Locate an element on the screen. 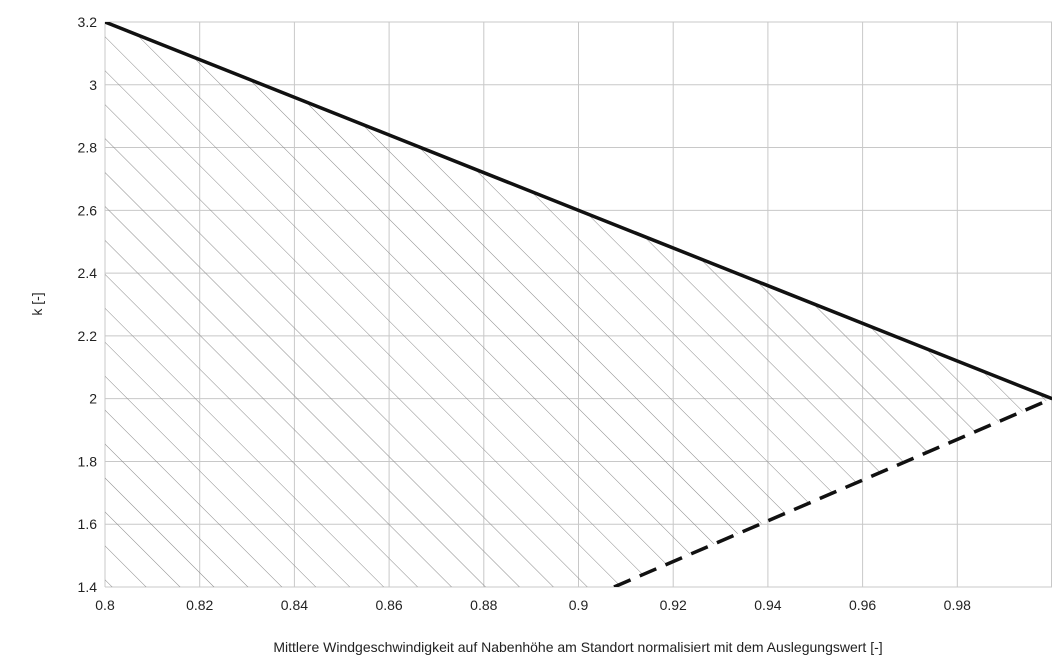 Image resolution: width=1052 pixels, height=660 pixels. y-tick-label: 1.8 is located at coordinates (88, 461).